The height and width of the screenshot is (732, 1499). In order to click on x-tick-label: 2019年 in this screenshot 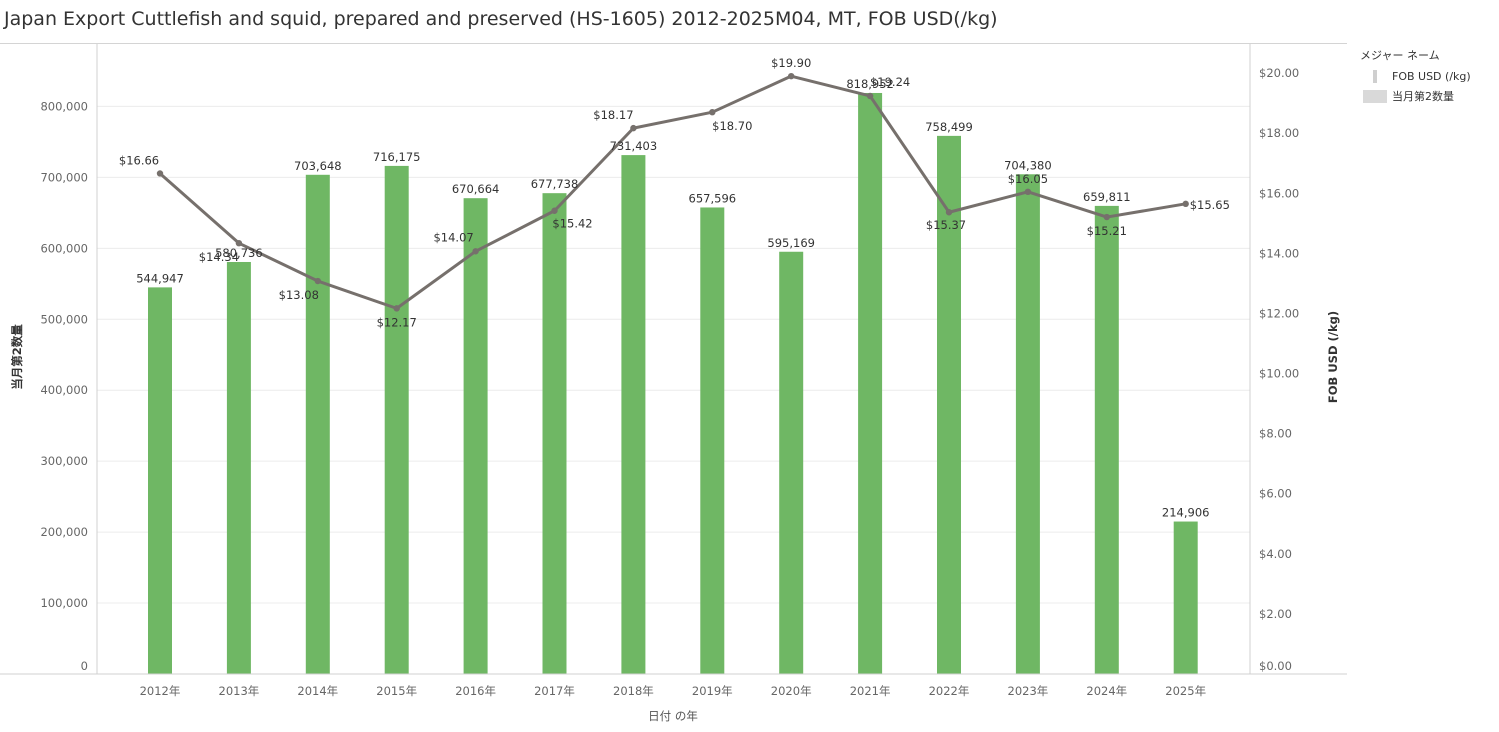, I will do `click(712, 691)`.